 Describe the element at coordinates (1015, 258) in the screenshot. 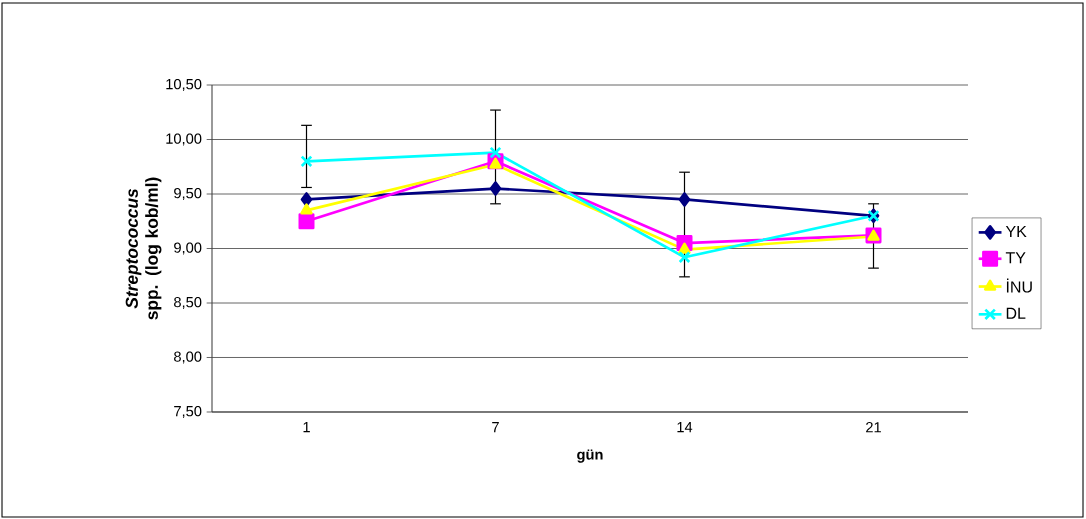

I see `legend-label: TY` at that location.